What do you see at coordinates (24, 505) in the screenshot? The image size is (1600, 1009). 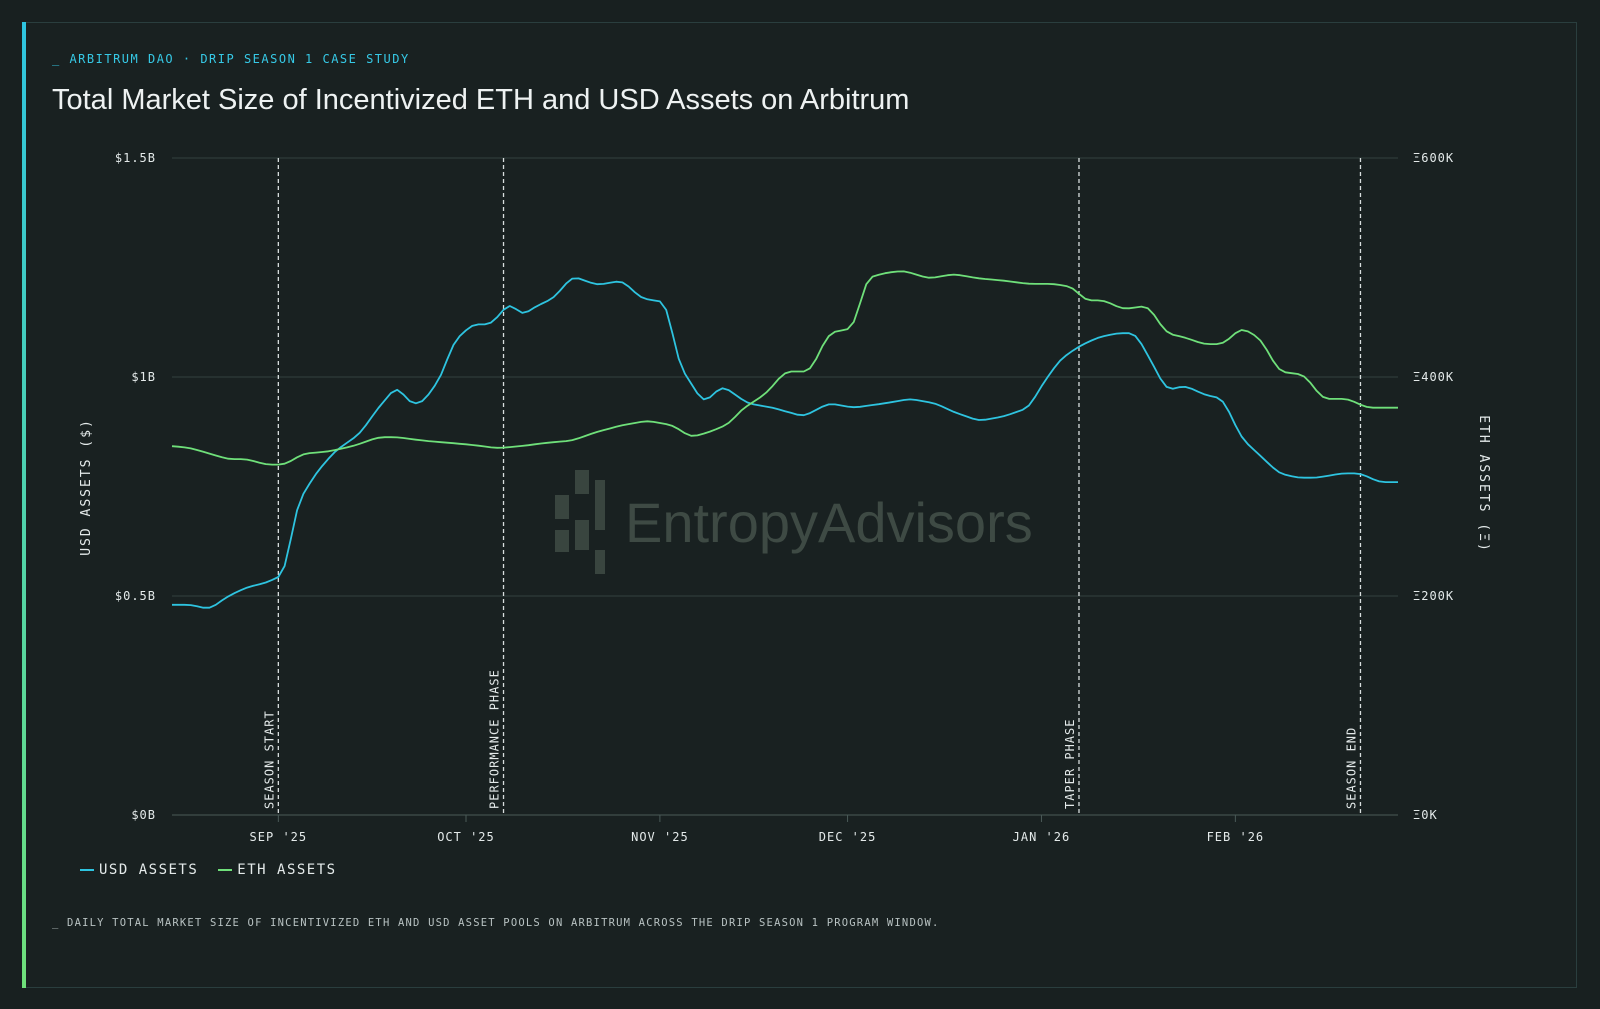 I see `accent-bar` at bounding box center [24, 505].